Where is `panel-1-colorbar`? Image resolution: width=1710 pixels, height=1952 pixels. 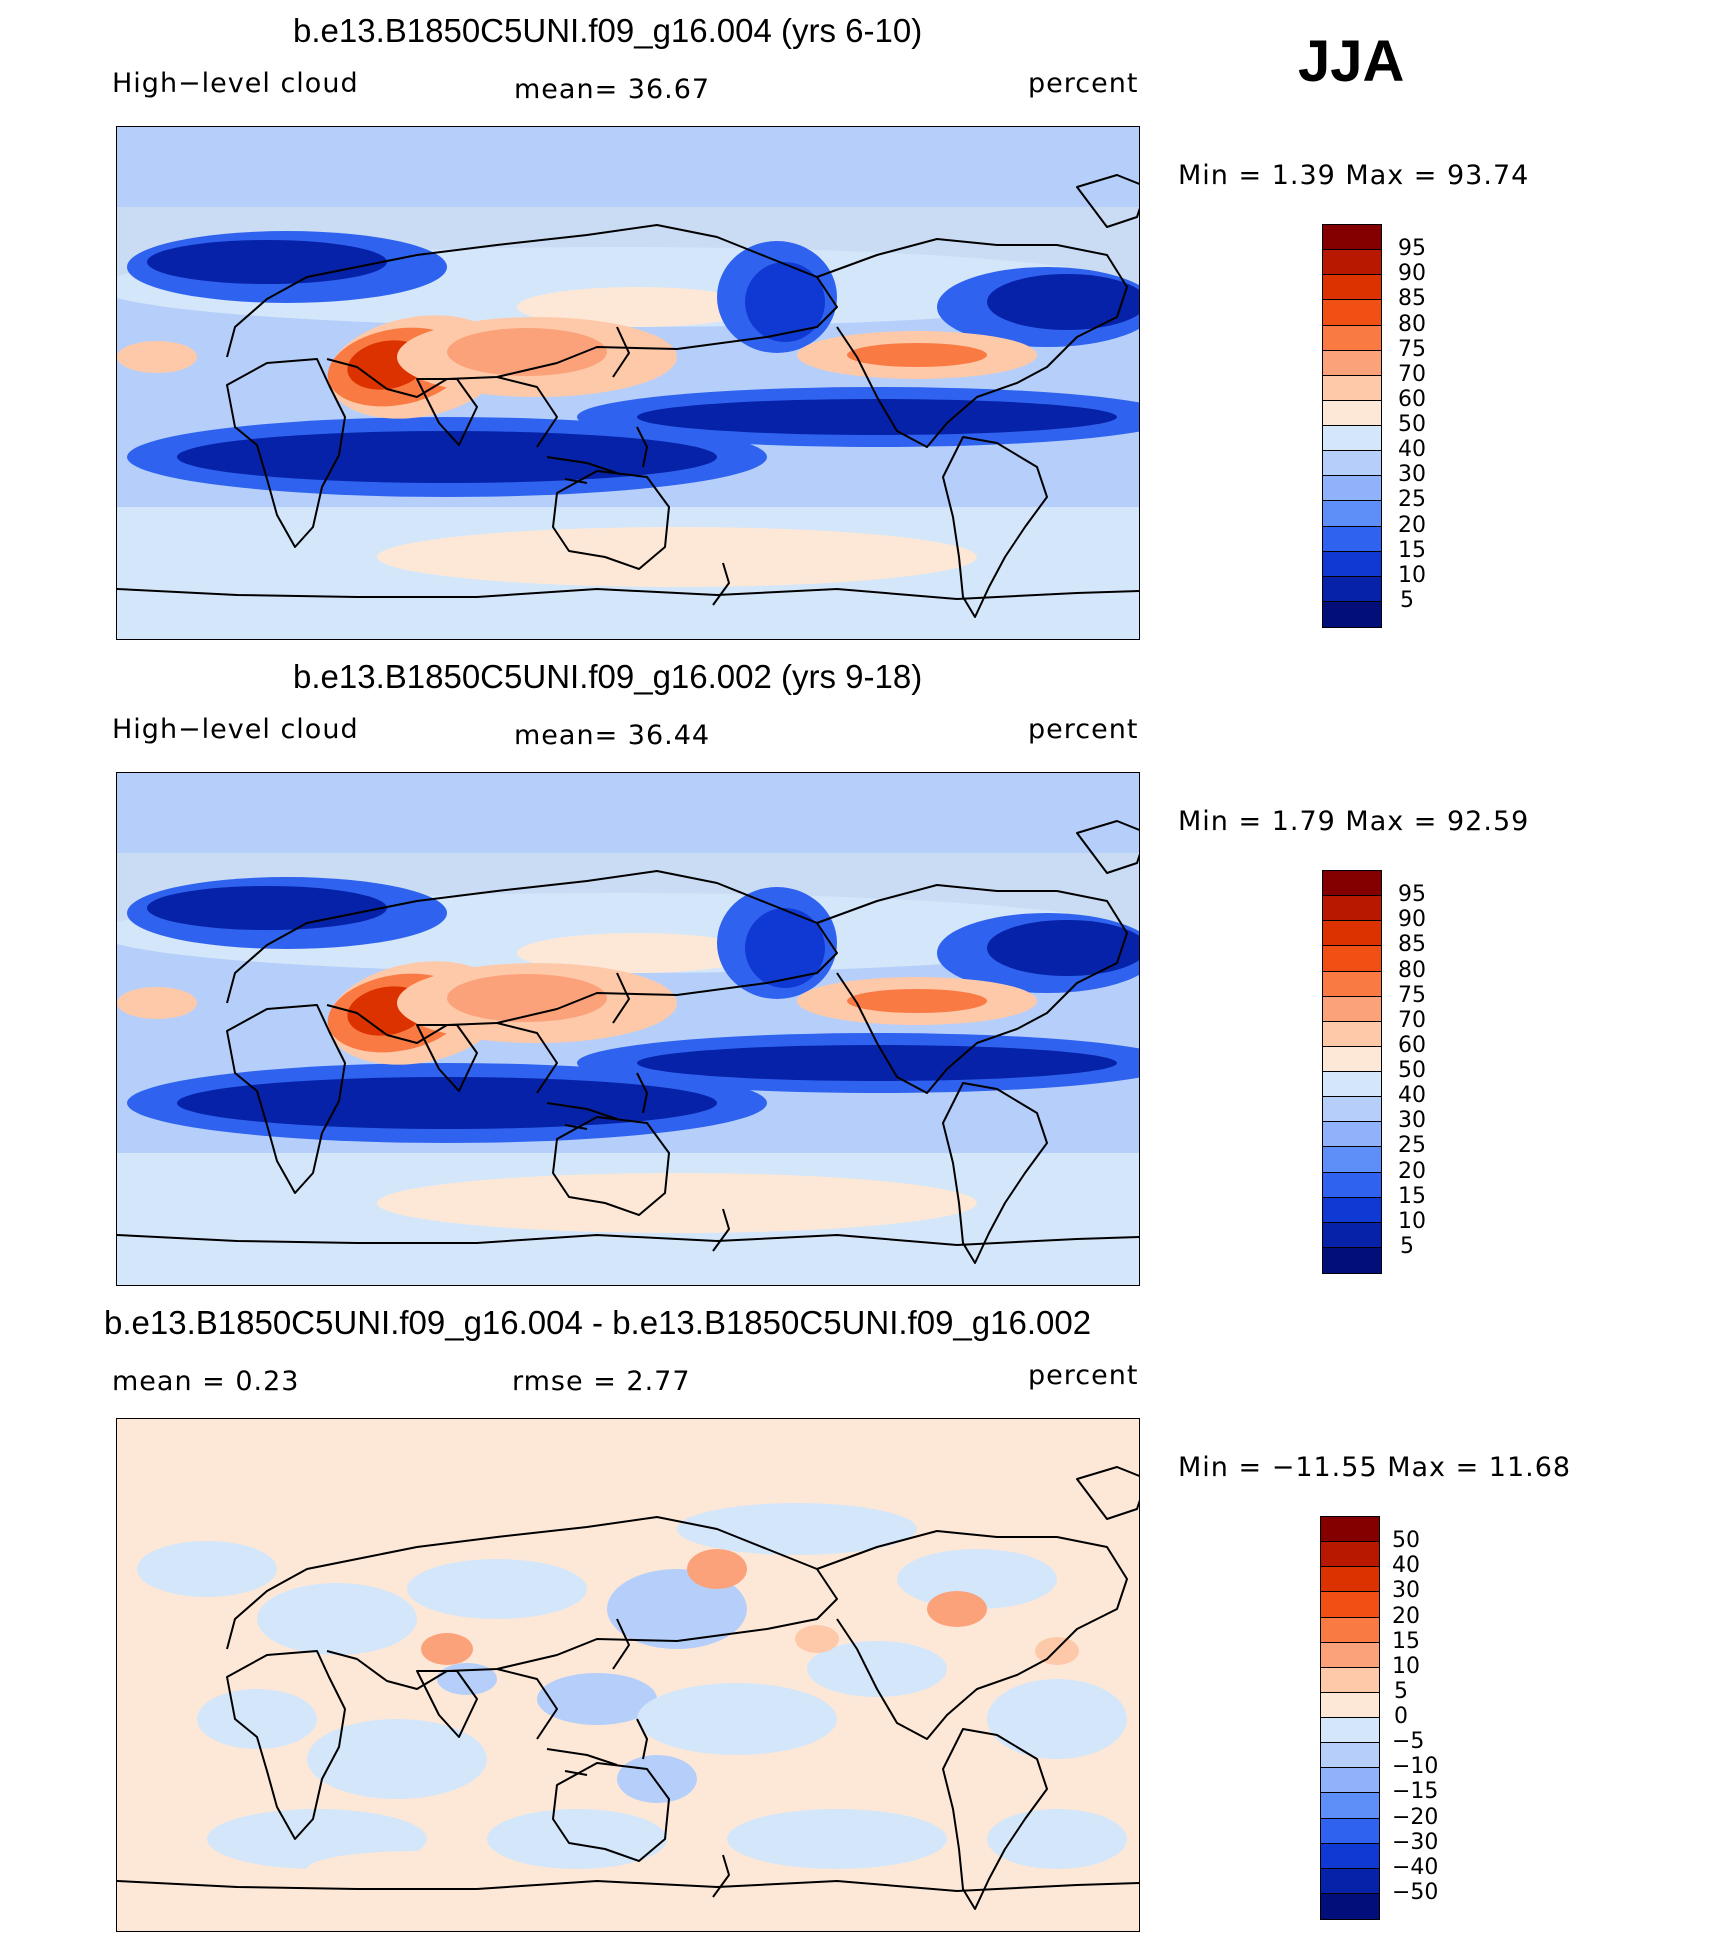
panel-1-colorbar is located at coordinates (1352, 426).